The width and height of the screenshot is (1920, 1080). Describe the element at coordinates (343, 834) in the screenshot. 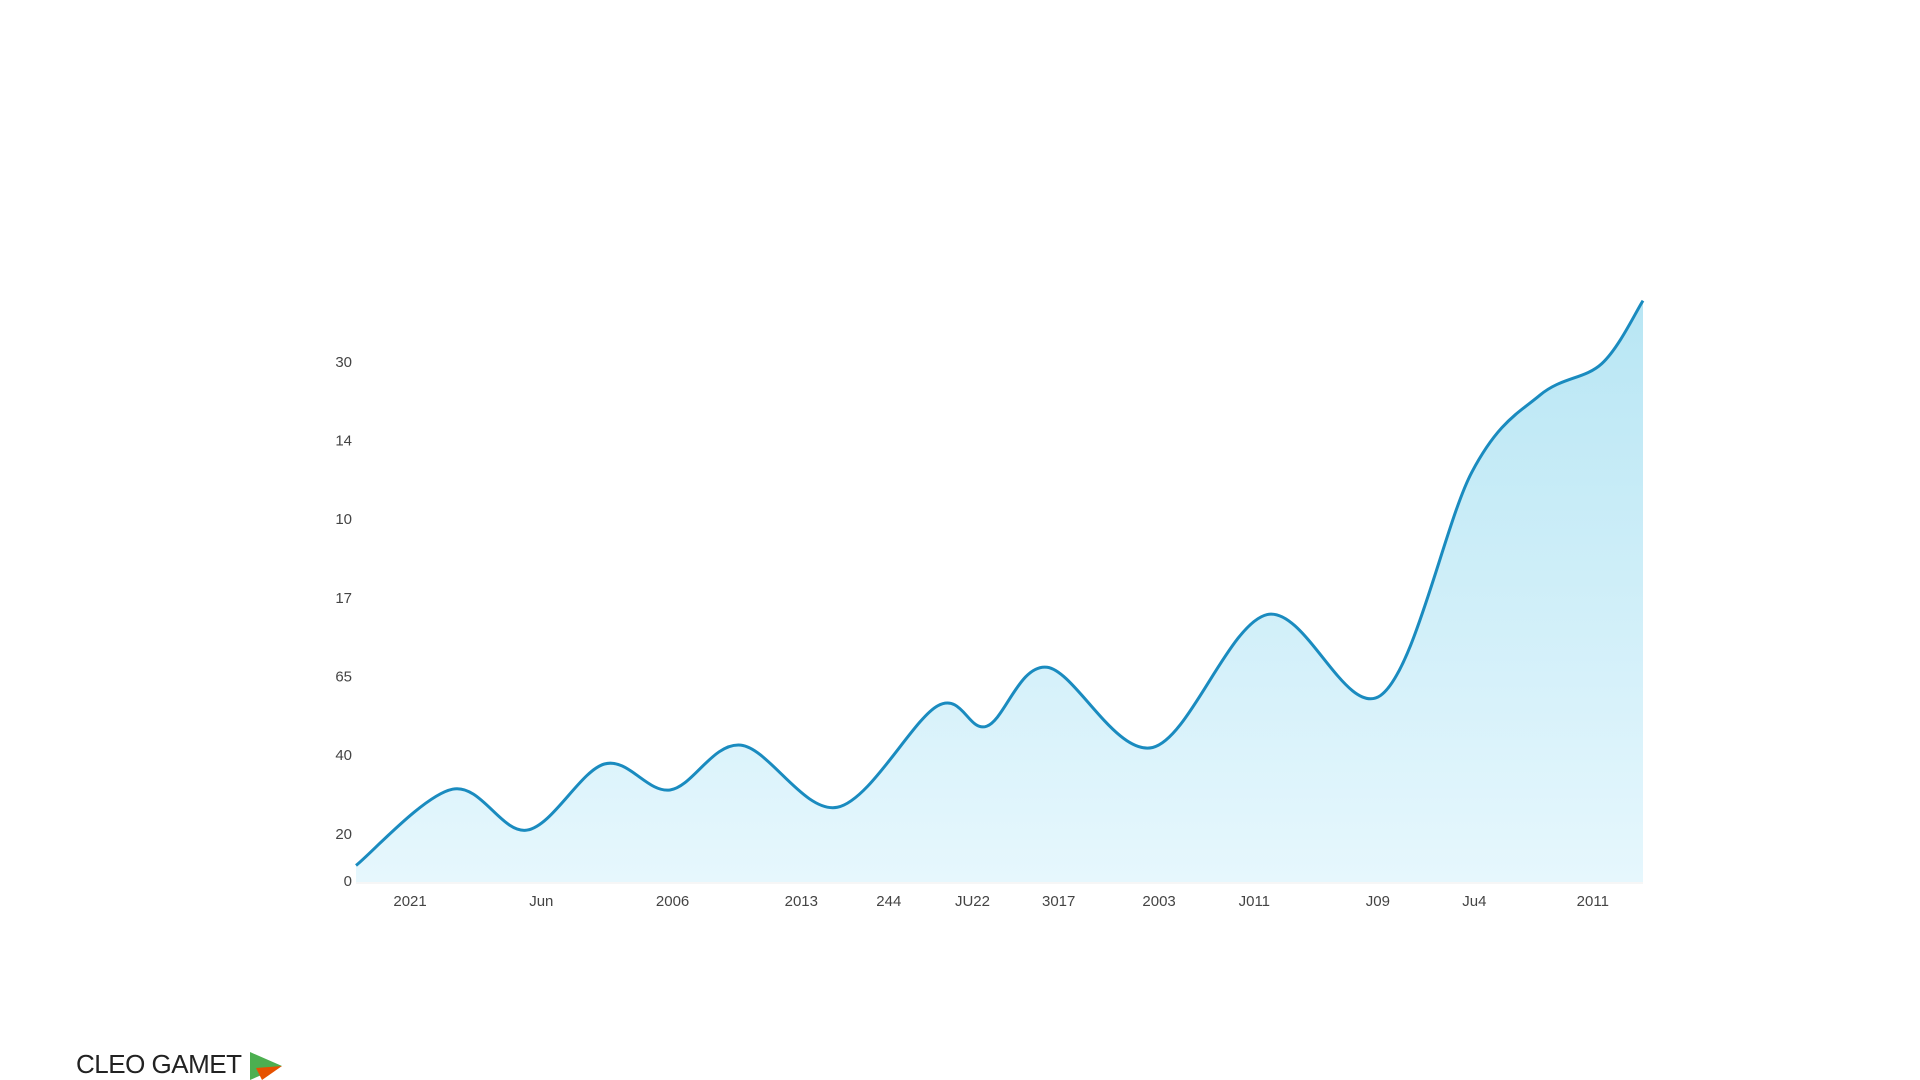

I see `y-tick-label: 20` at that location.